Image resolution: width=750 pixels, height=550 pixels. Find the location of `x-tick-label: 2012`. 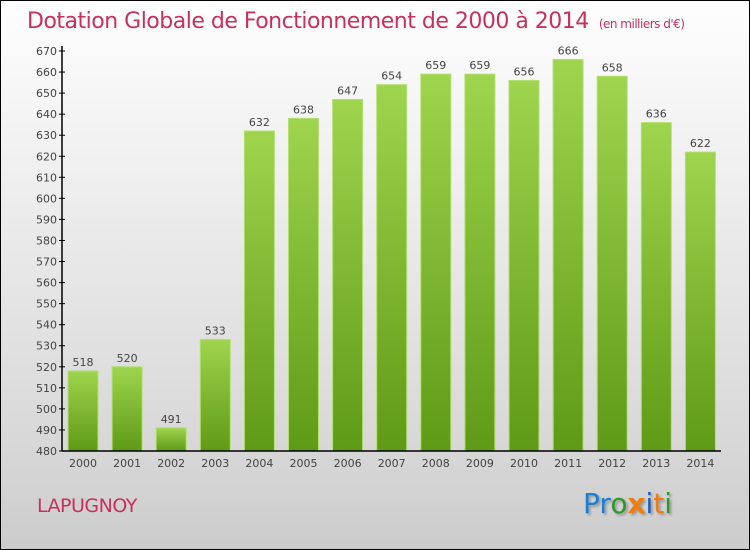

x-tick-label: 2012 is located at coordinates (612, 463).